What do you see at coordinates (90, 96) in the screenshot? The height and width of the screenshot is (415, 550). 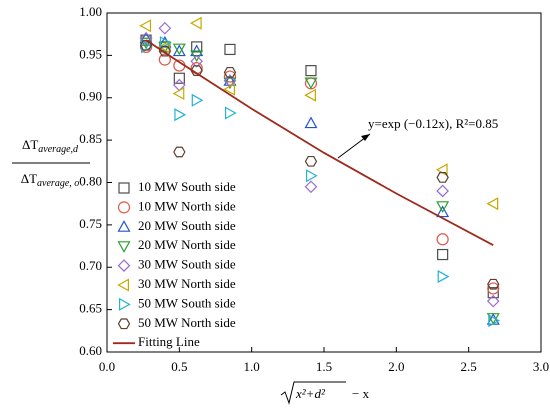 I see `y-tick-label: 0.90` at bounding box center [90, 96].